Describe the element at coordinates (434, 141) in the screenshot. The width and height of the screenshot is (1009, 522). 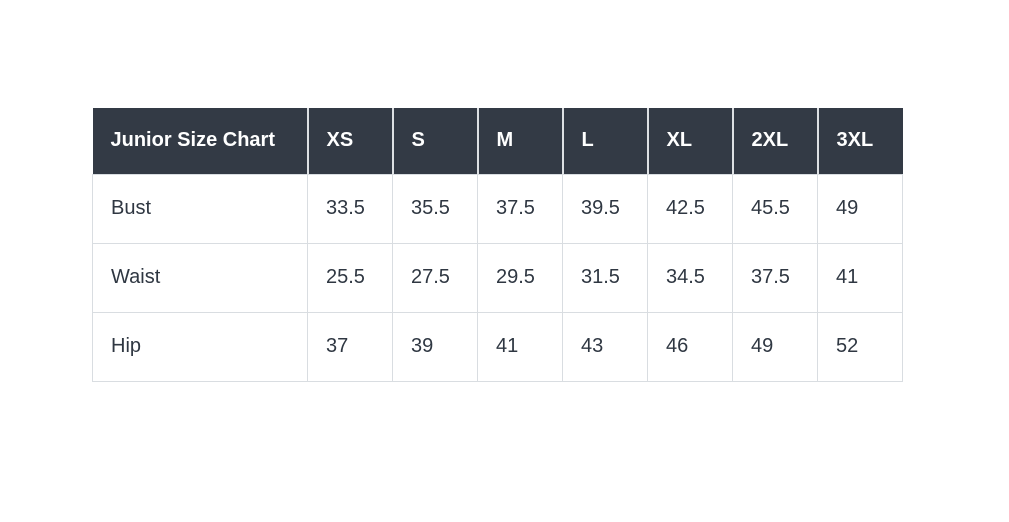
I see `column-header-s: S` at that location.